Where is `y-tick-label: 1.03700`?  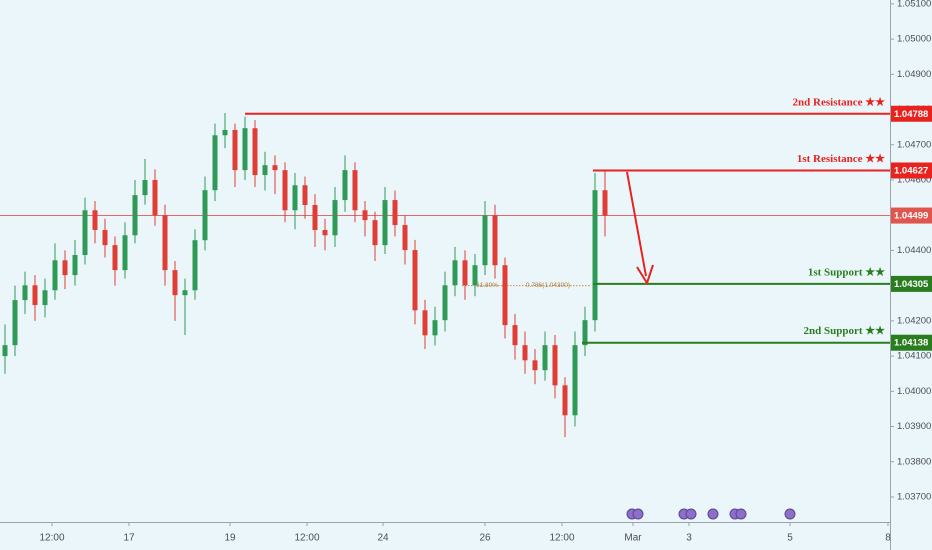
y-tick-label: 1.03700 is located at coordinates (914, 497).